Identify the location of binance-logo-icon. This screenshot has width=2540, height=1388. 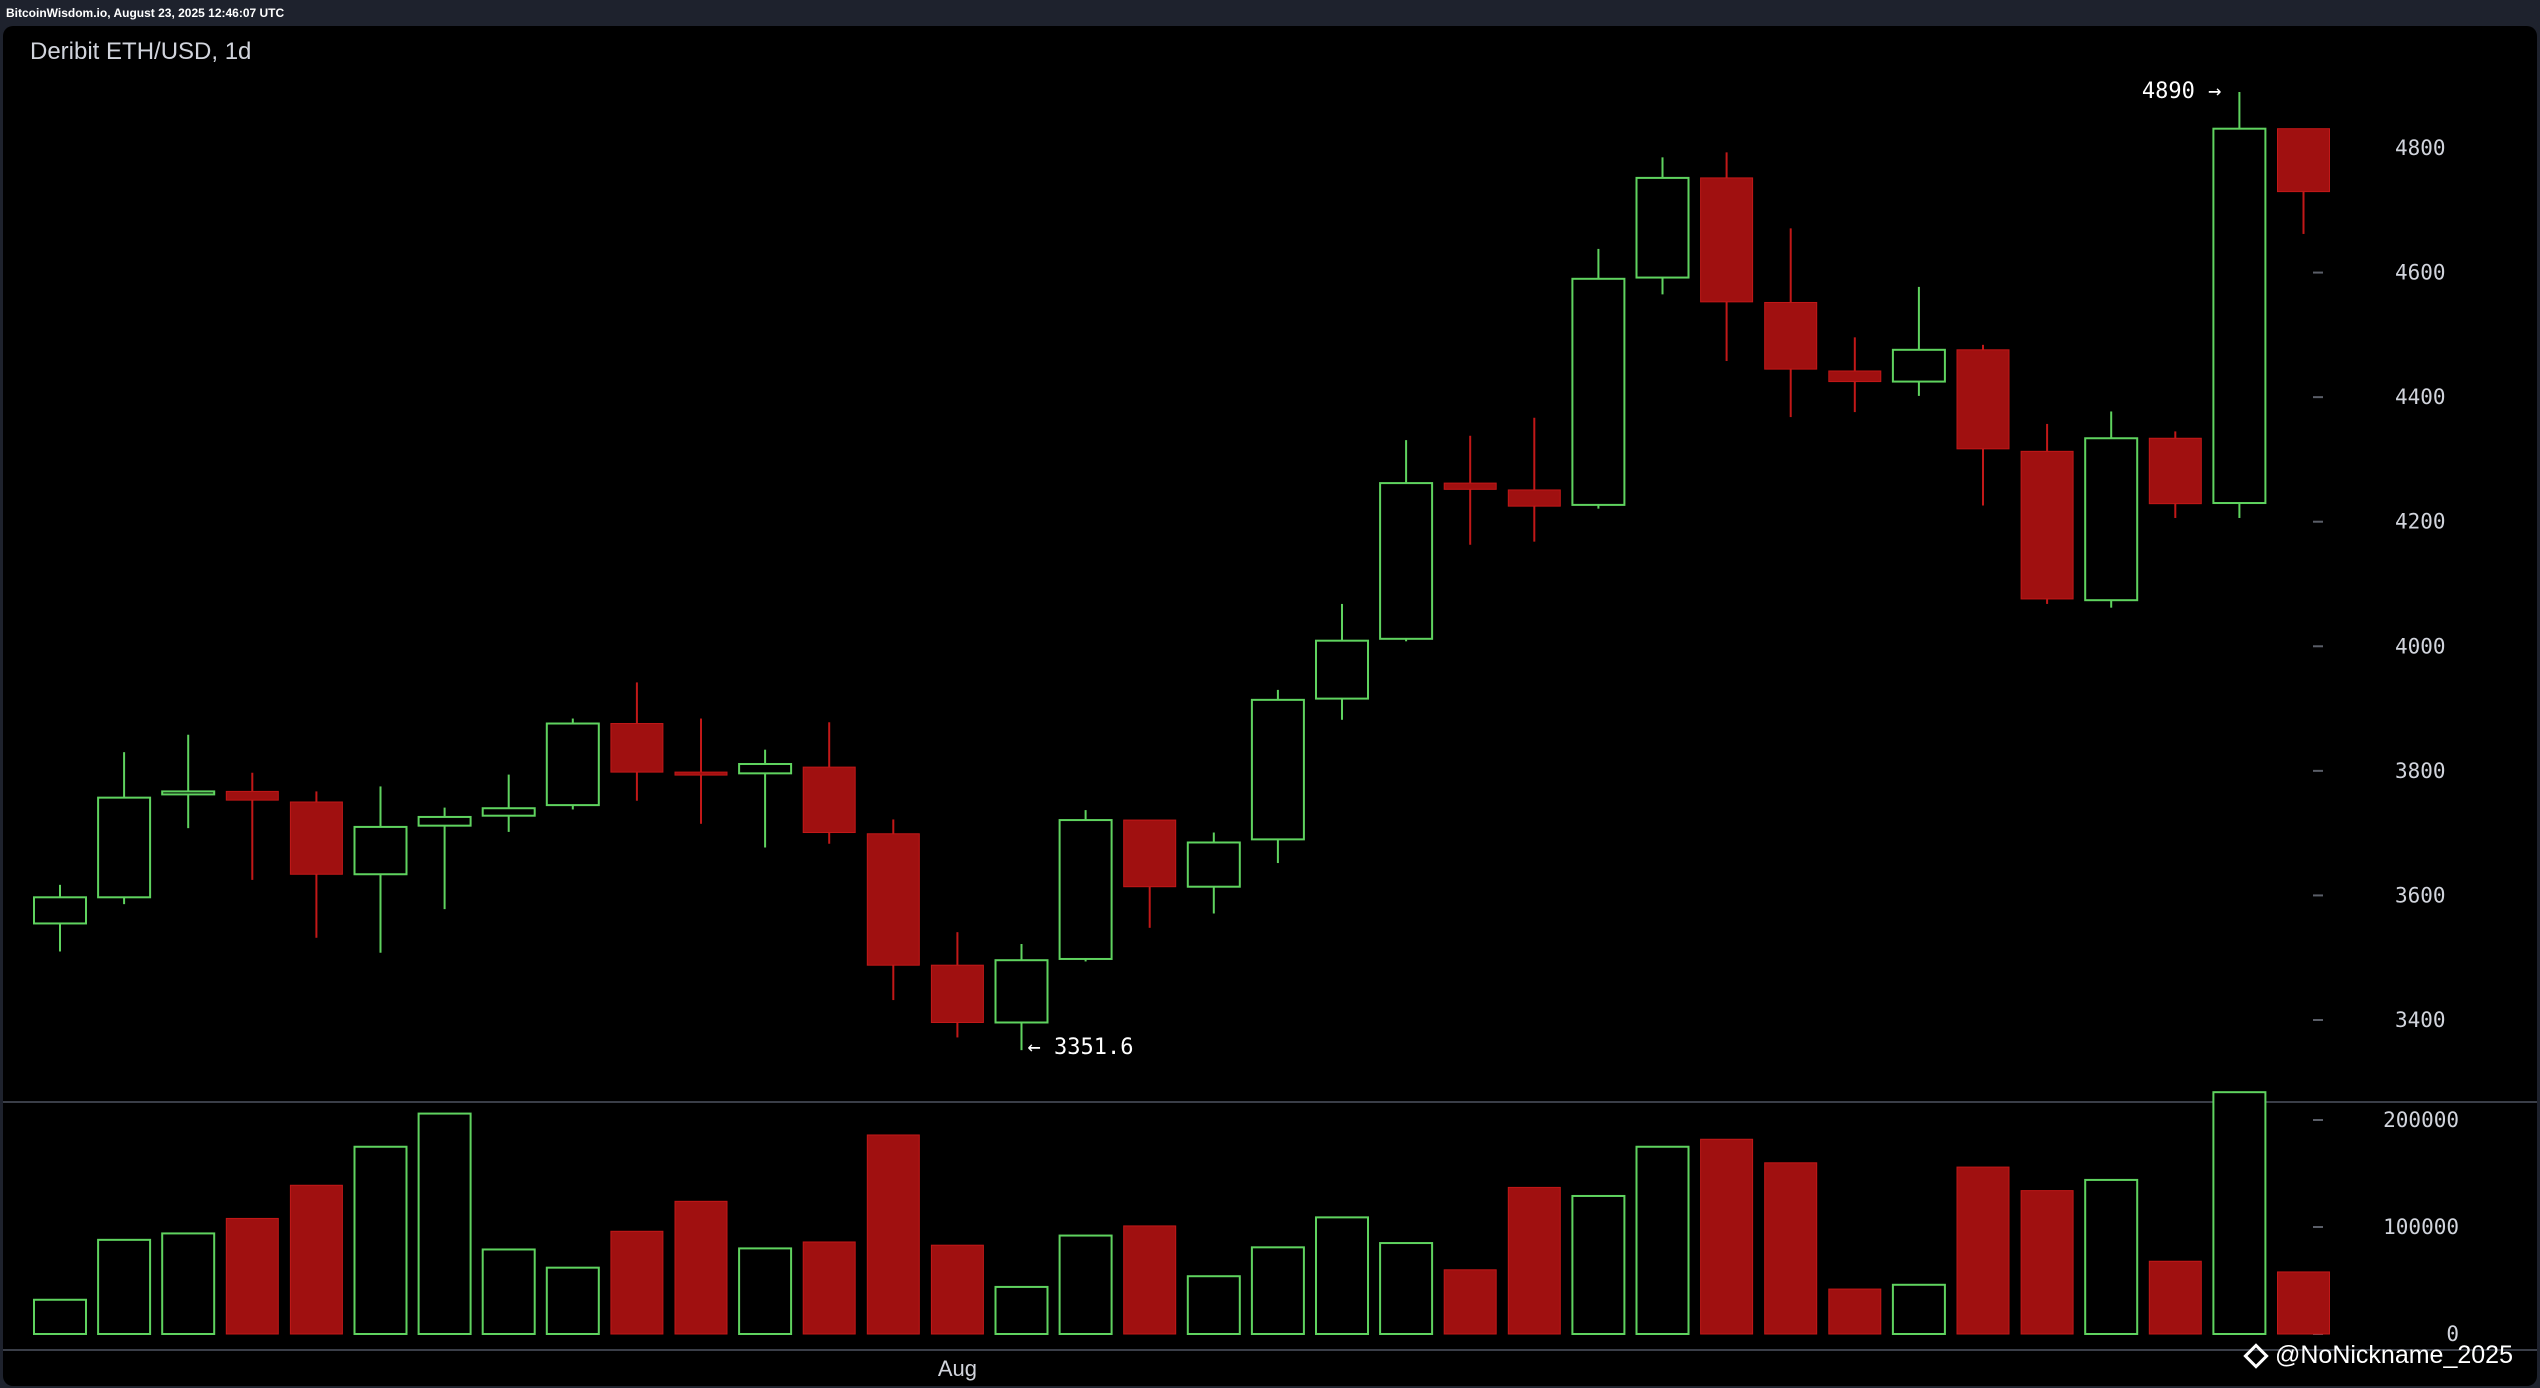
(2256, 1355).